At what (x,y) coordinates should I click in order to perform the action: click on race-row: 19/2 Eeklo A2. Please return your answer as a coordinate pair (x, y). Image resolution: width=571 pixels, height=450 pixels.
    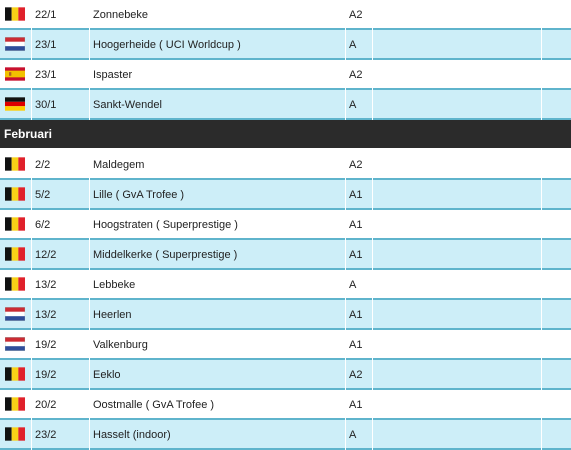
    Looking at the image, I should click on (285, 375).